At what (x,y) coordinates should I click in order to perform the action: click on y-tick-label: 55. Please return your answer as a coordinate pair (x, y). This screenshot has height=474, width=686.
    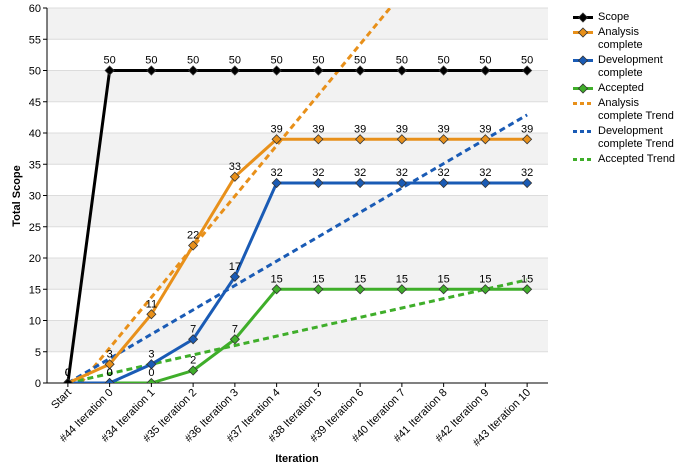
    Looking at the image, I should click on (35, 40).